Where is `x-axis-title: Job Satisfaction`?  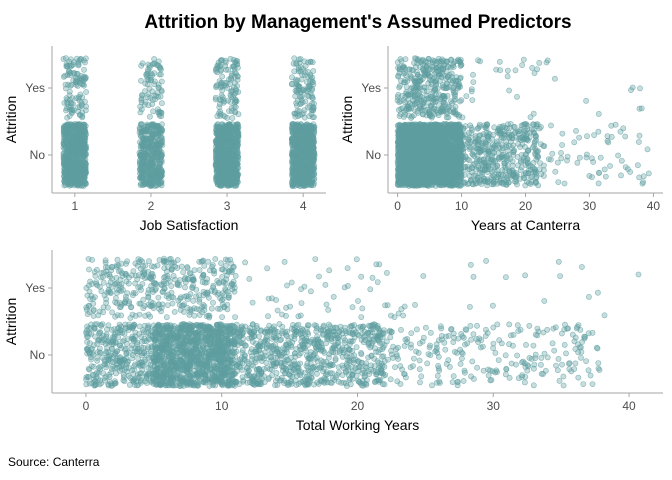 x-axis-title: Job Satisfaction is located at coordinates (189, 225).